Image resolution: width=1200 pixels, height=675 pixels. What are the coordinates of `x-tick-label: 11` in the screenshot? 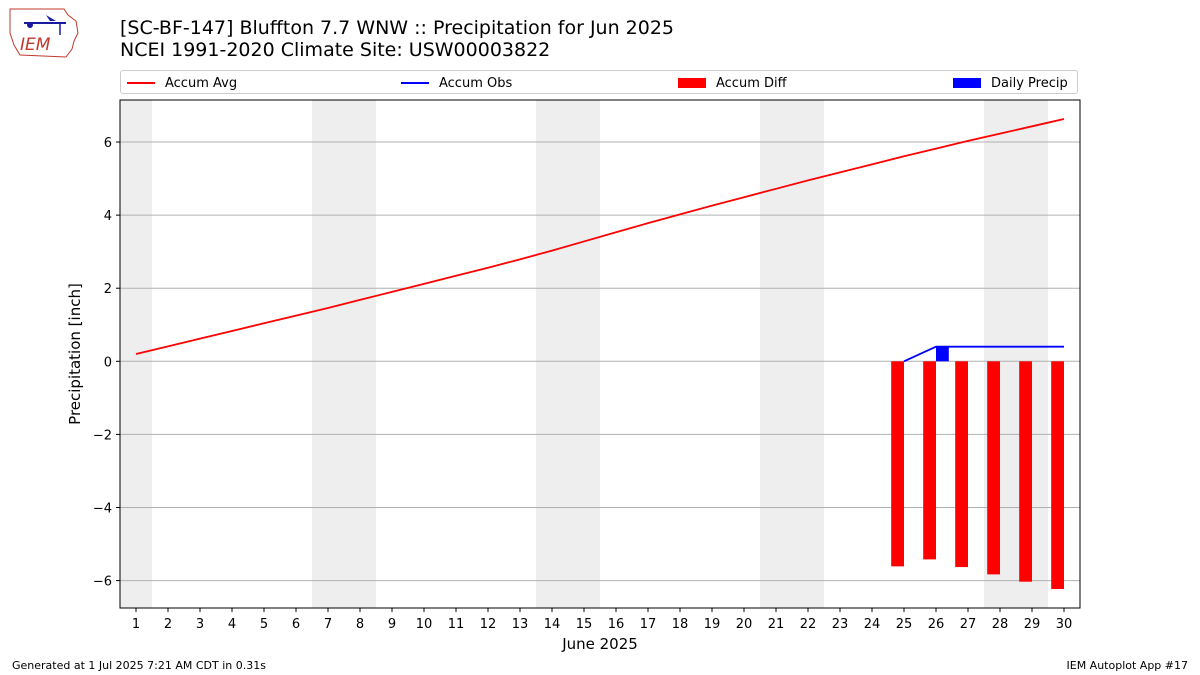 It's located at (456, 624).